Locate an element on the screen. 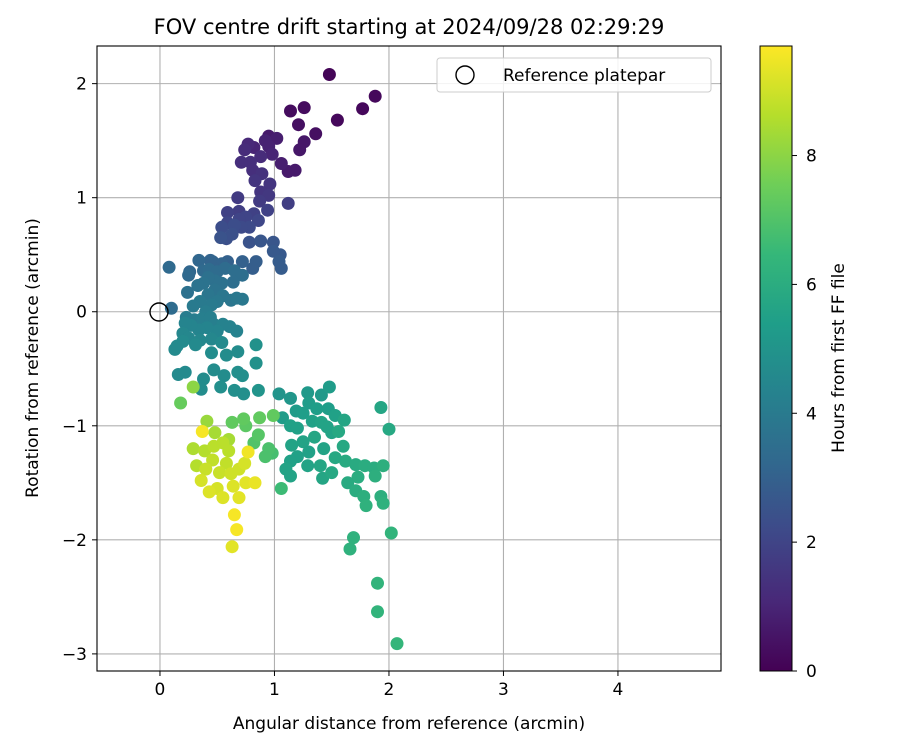 This screenshot has height=755, width=900. x-tick-label: 3 is located at coordinates (503, 690).